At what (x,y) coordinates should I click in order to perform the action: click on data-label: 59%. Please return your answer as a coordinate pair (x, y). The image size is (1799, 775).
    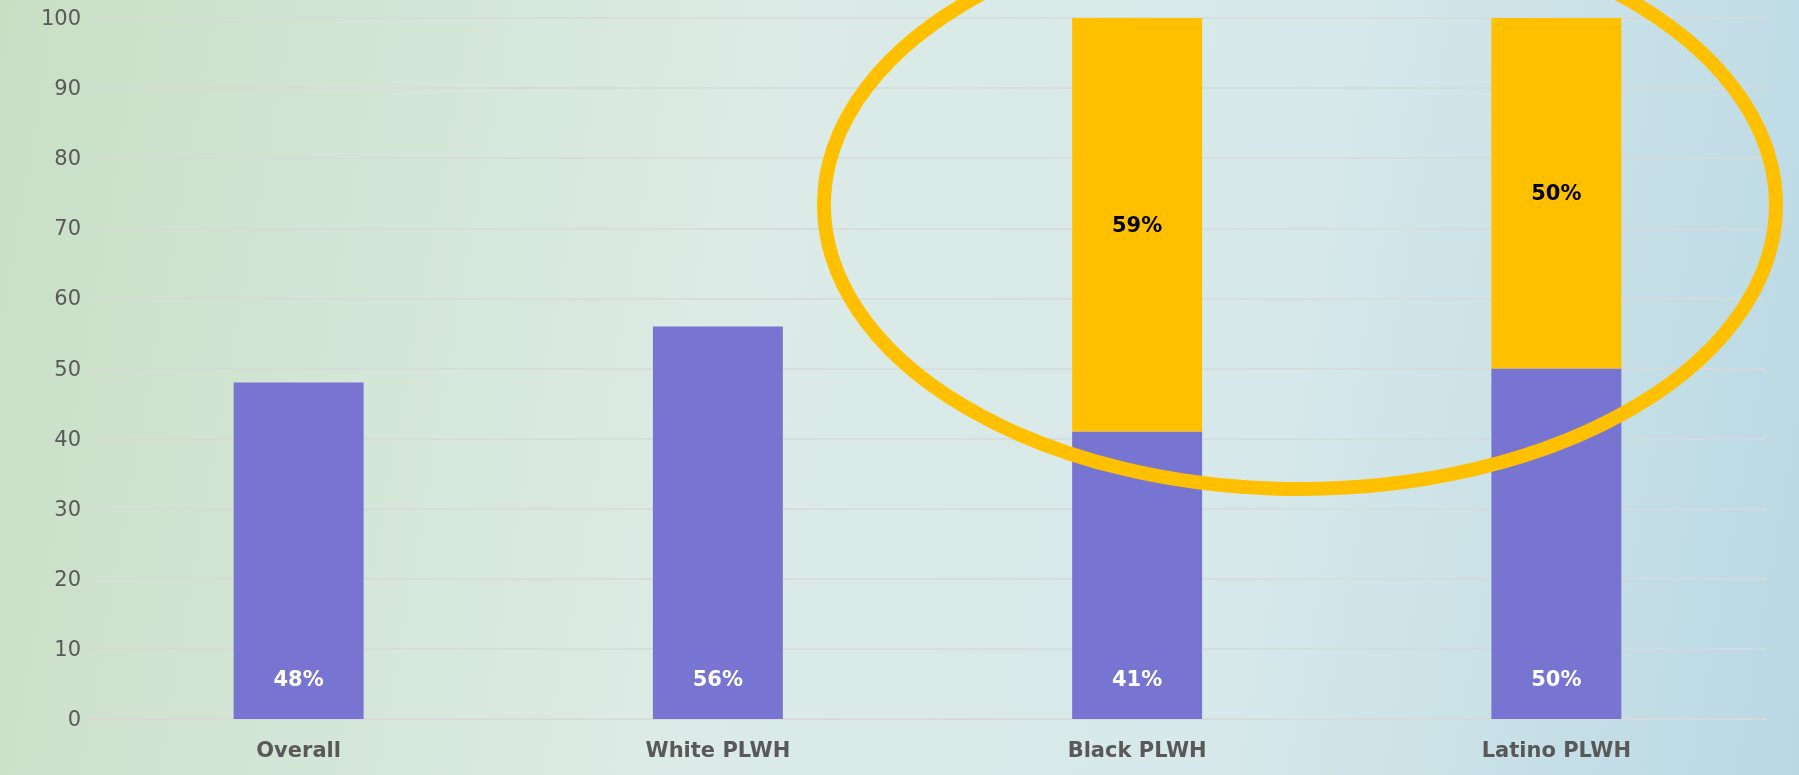
    Looking at the image, I should click on (1137, 224).